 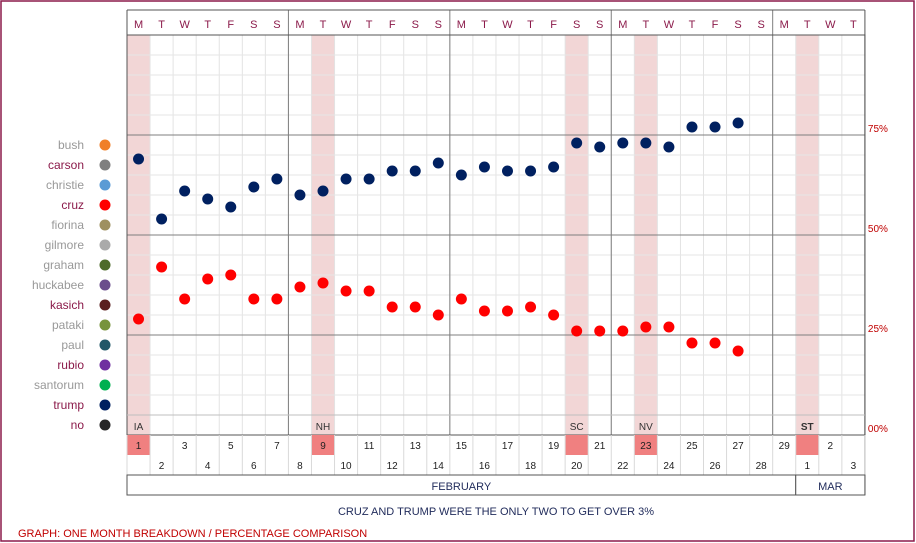 I want to click on day-number: 6, so click(x=254, y=466).